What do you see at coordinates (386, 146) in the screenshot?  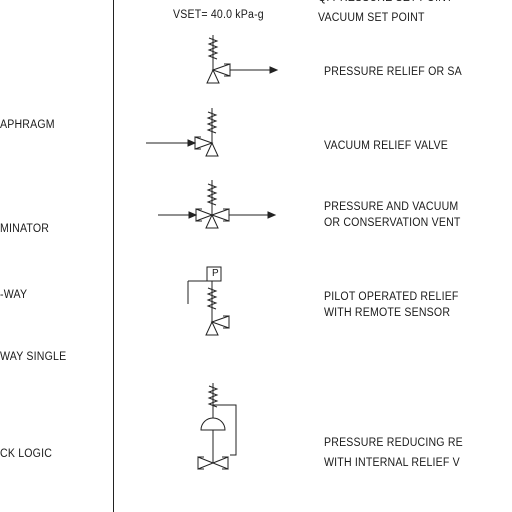 I see `desc-vacuum-relief: VACUUM RELIEF VALVE` at bounding box center [386, 146].